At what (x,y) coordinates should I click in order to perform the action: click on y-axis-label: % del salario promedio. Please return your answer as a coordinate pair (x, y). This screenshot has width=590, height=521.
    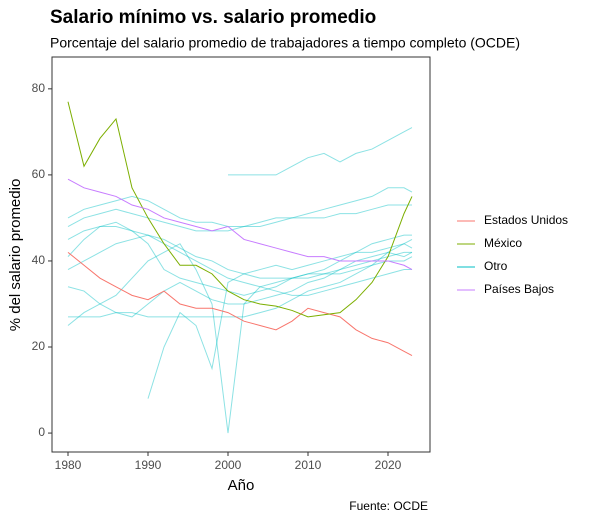
    Looking at the image, I should click on (15, 255).